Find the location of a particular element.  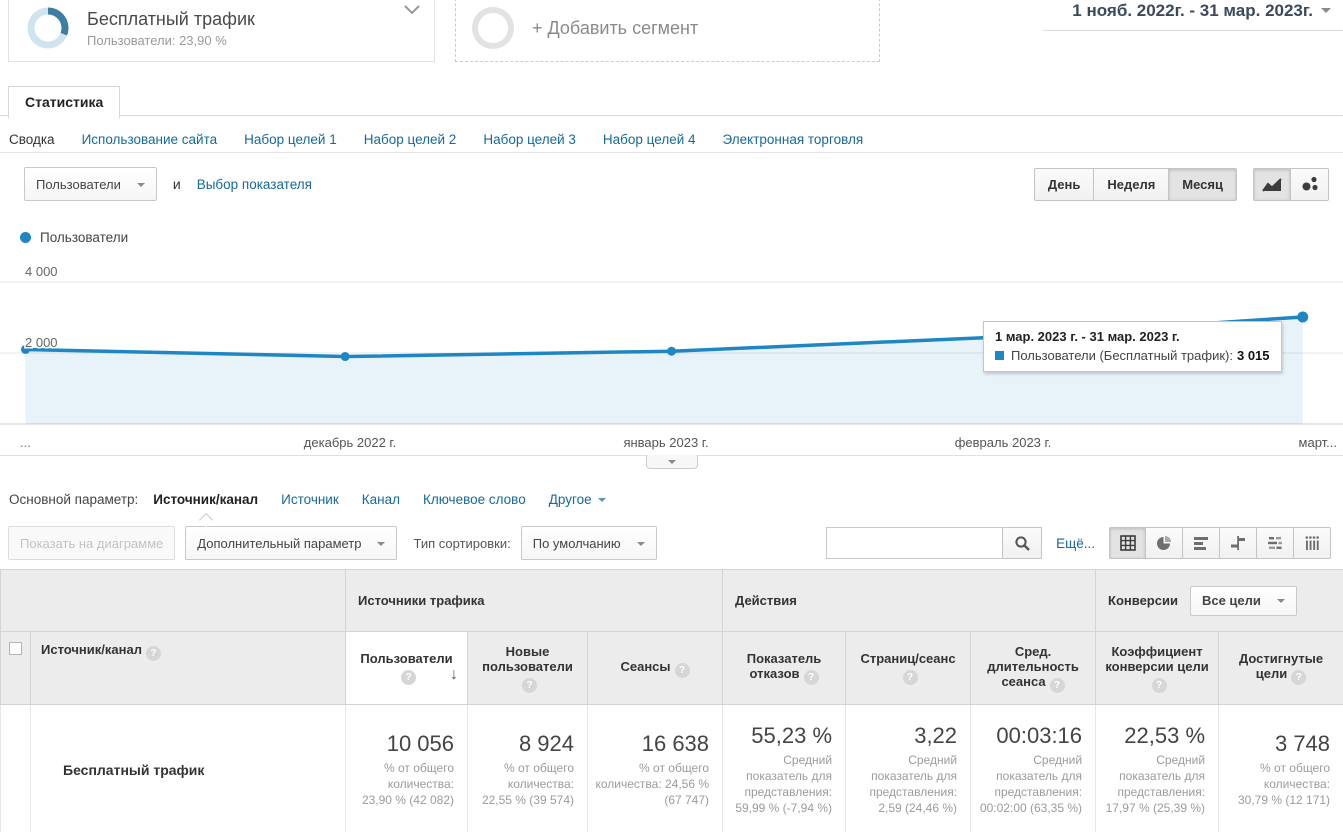

col-label: Сред. длительность сеанса is located at coordinates (1033, 666).